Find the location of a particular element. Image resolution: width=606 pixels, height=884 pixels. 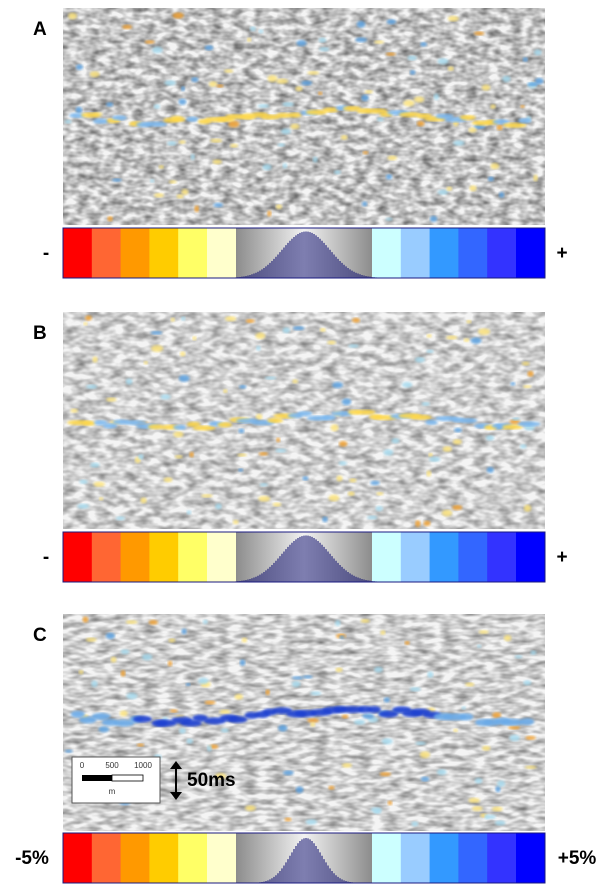

scale-tick: 0 is located at coordinates (82, 765).